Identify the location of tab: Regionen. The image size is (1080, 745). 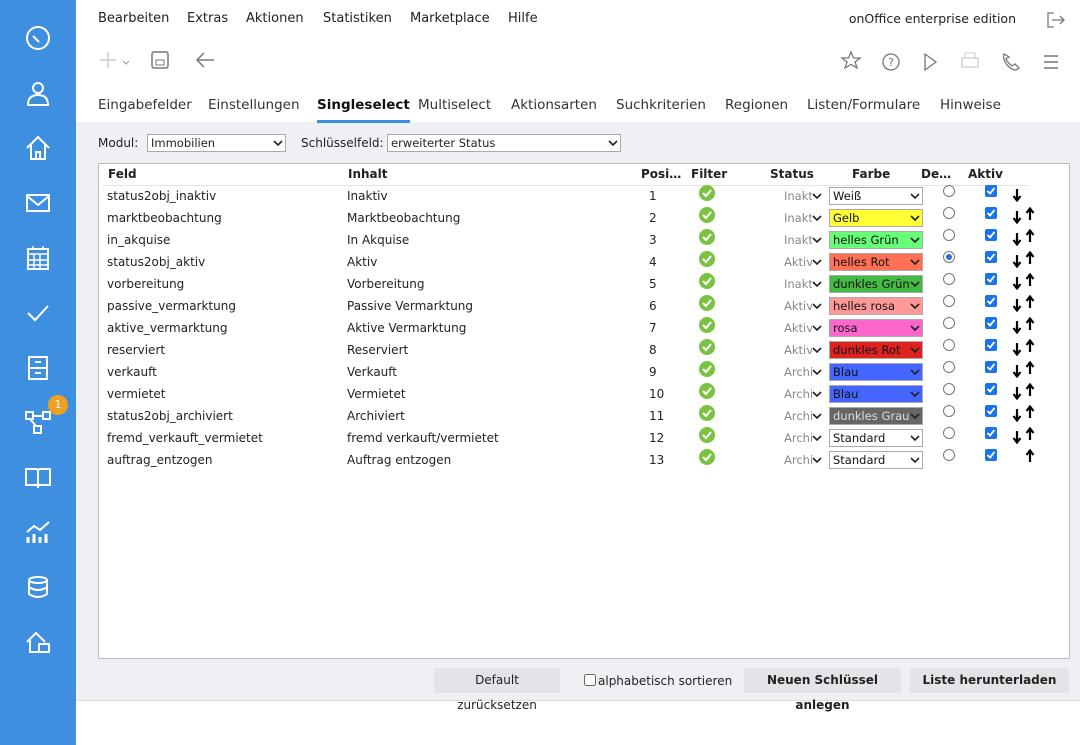
(756, 105).